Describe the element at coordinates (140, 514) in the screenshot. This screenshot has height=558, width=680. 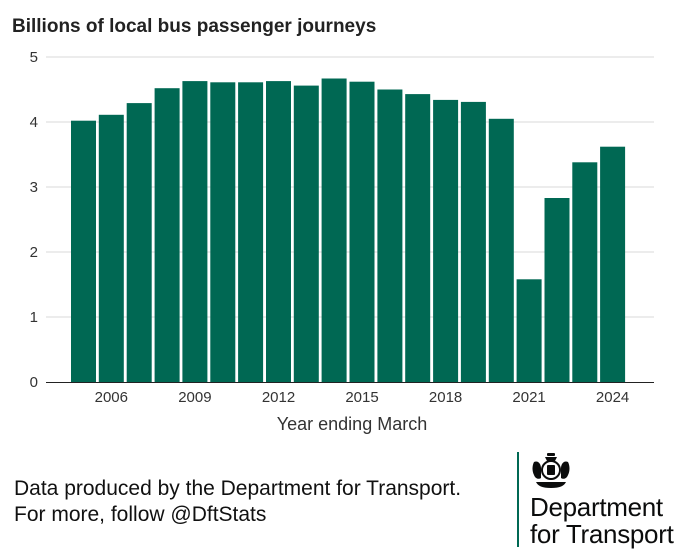
I see `footer-line-2: For more, follow @DftStats` at that location.